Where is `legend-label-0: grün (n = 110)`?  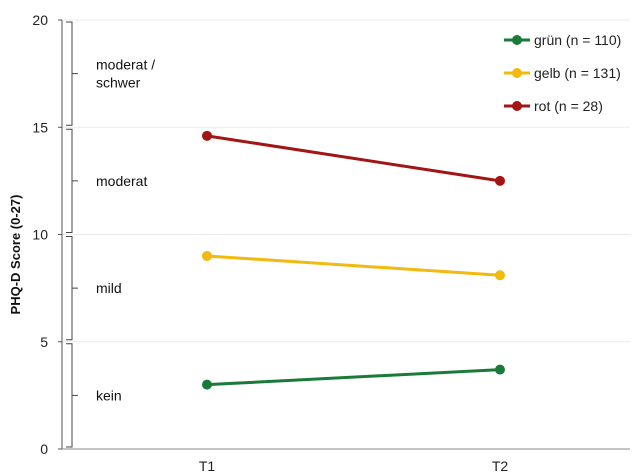 legend-label-0: grün (n = 110) is located at coordinates (577, 40).